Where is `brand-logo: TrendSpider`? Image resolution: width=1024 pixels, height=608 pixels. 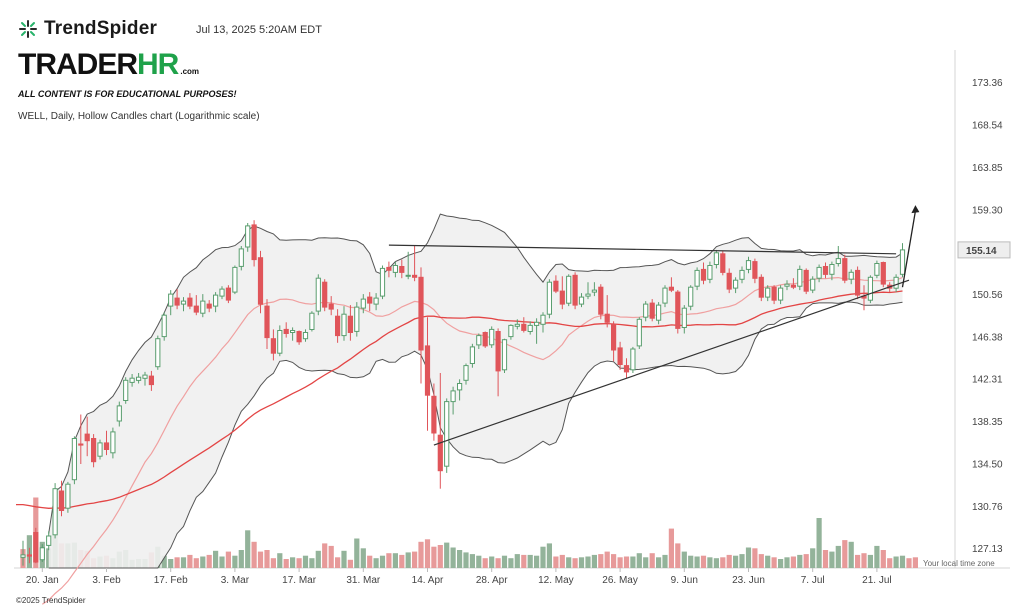
brand-logo: TrendSpider is located at coordinates (87, 29).